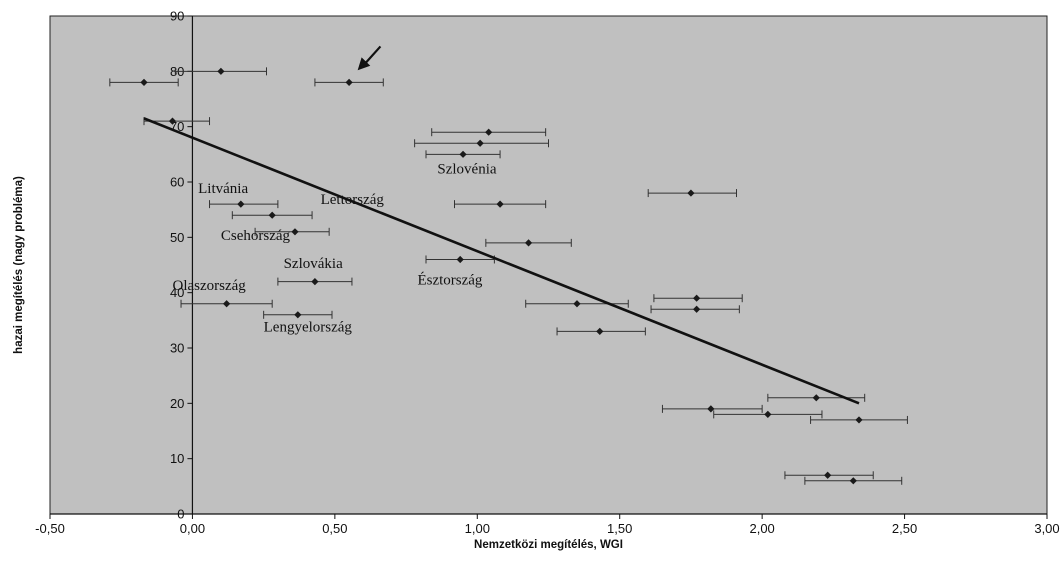 The image size is (1062, 569). I want to click on country-label: Lengyelország, so click(308, 327).